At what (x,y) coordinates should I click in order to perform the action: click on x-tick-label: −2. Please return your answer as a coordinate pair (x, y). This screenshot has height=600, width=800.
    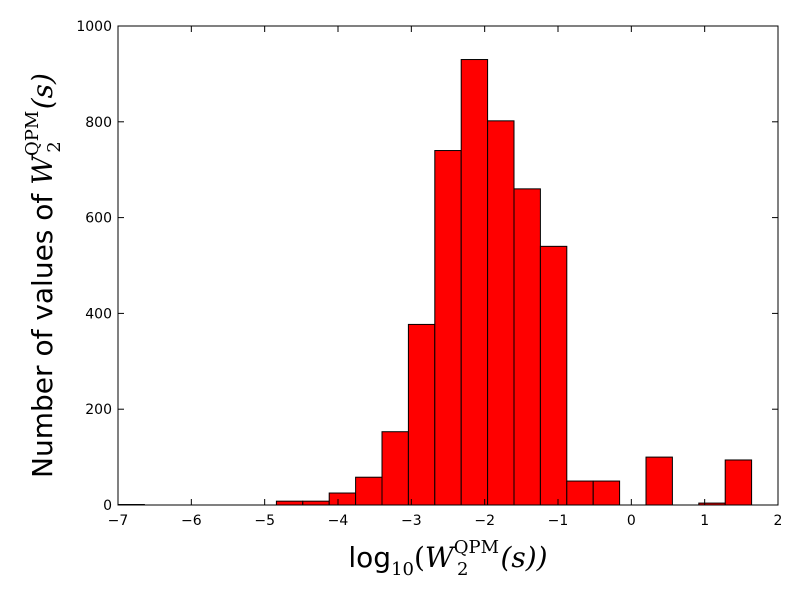
    Looking at the image, I should click on (484, 521).